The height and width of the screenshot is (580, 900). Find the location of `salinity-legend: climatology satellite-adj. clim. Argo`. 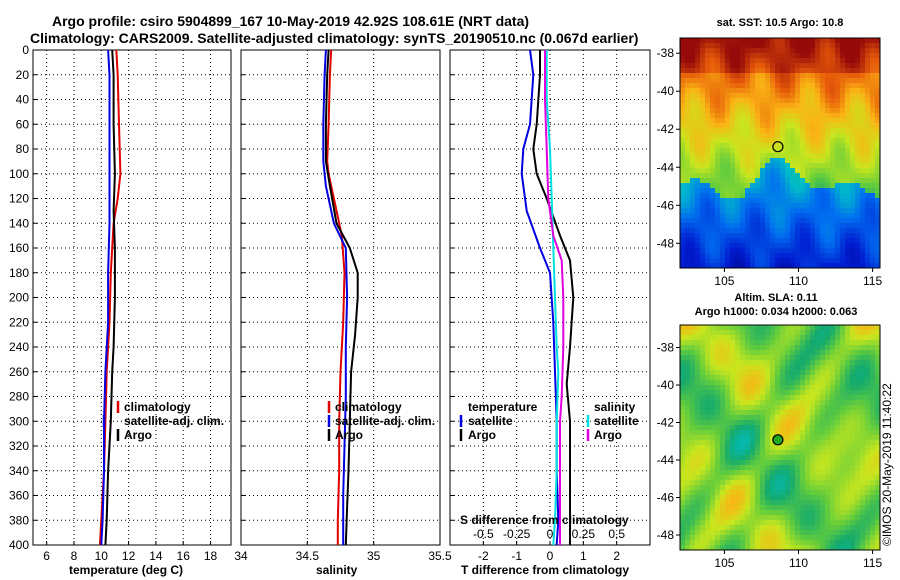

salinity-legend: climatology satellite-adj. clim. Argo is located at coordinates (381, 421).